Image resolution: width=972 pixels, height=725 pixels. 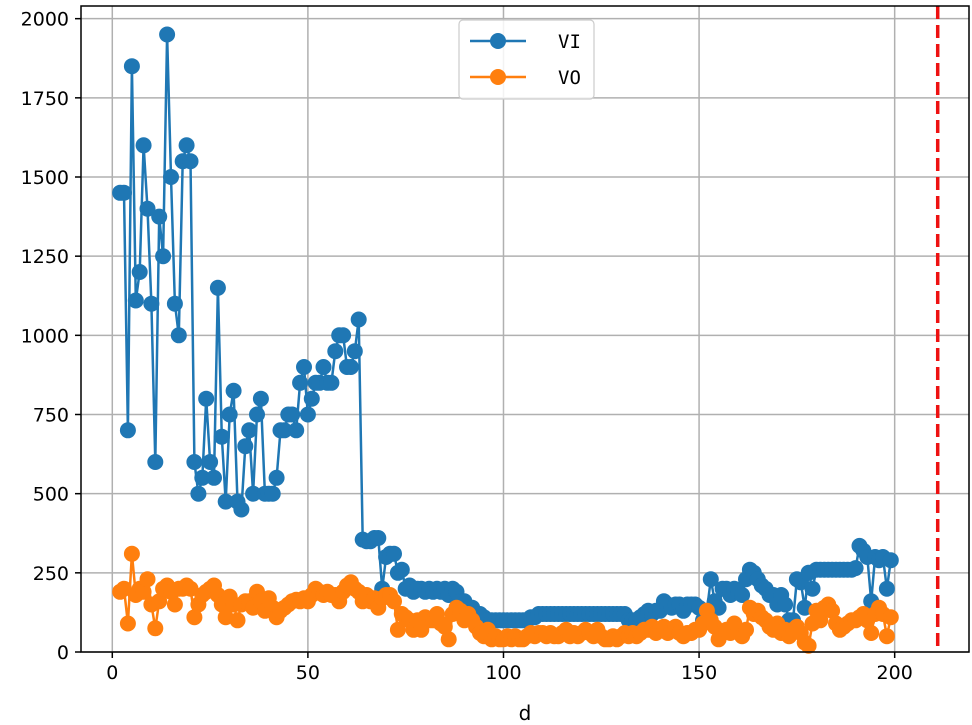 What do you see at coordinates (525, 713) in the screenshot?
I see `x-axis-label: d` at bounding box center [525, 713].